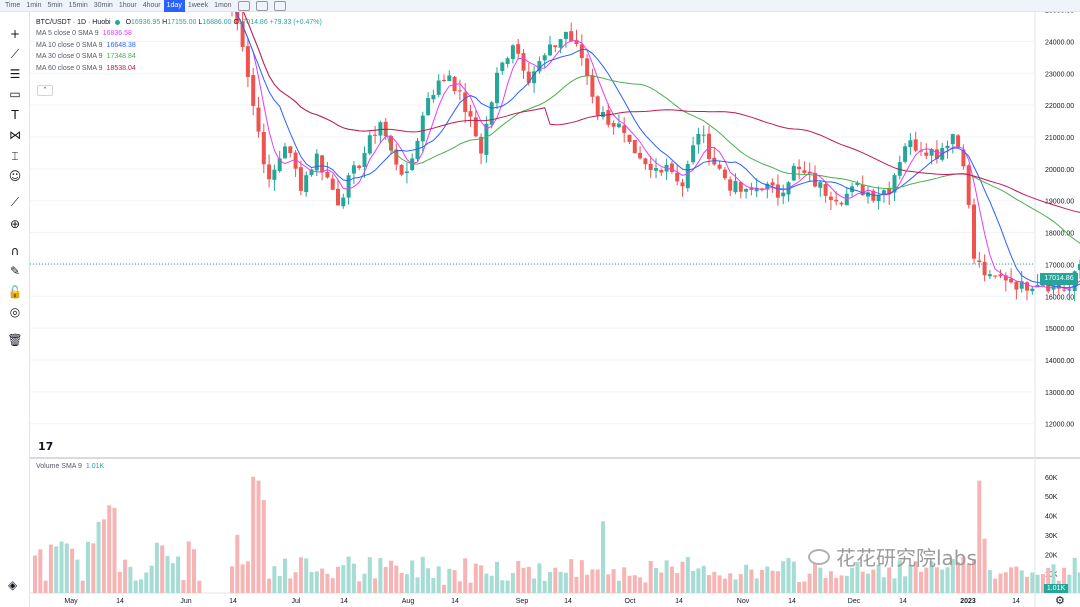 The width and height of the screenshot is (1080, 607). Describe the element at coordinates (15, 224) in the screenshot. I see `zoom-in-icon: ⊕` at that location.